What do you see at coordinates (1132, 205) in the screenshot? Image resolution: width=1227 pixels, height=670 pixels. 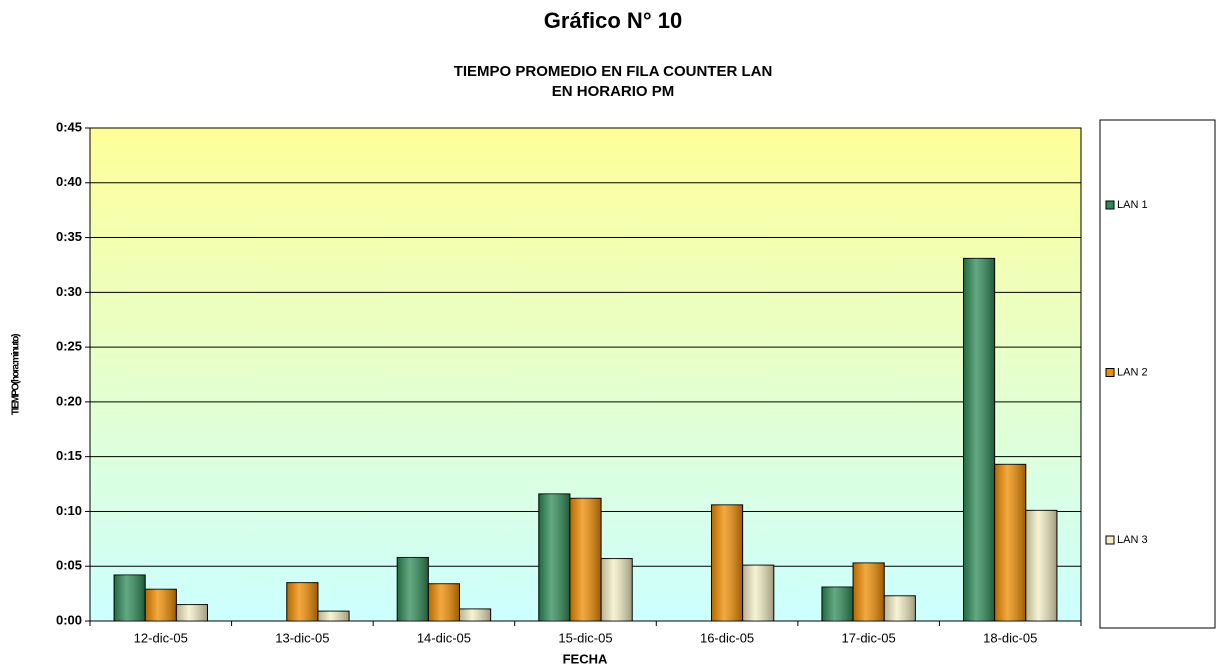 I see `legend-label: LAN 1` at bounding box center [1132, 205].